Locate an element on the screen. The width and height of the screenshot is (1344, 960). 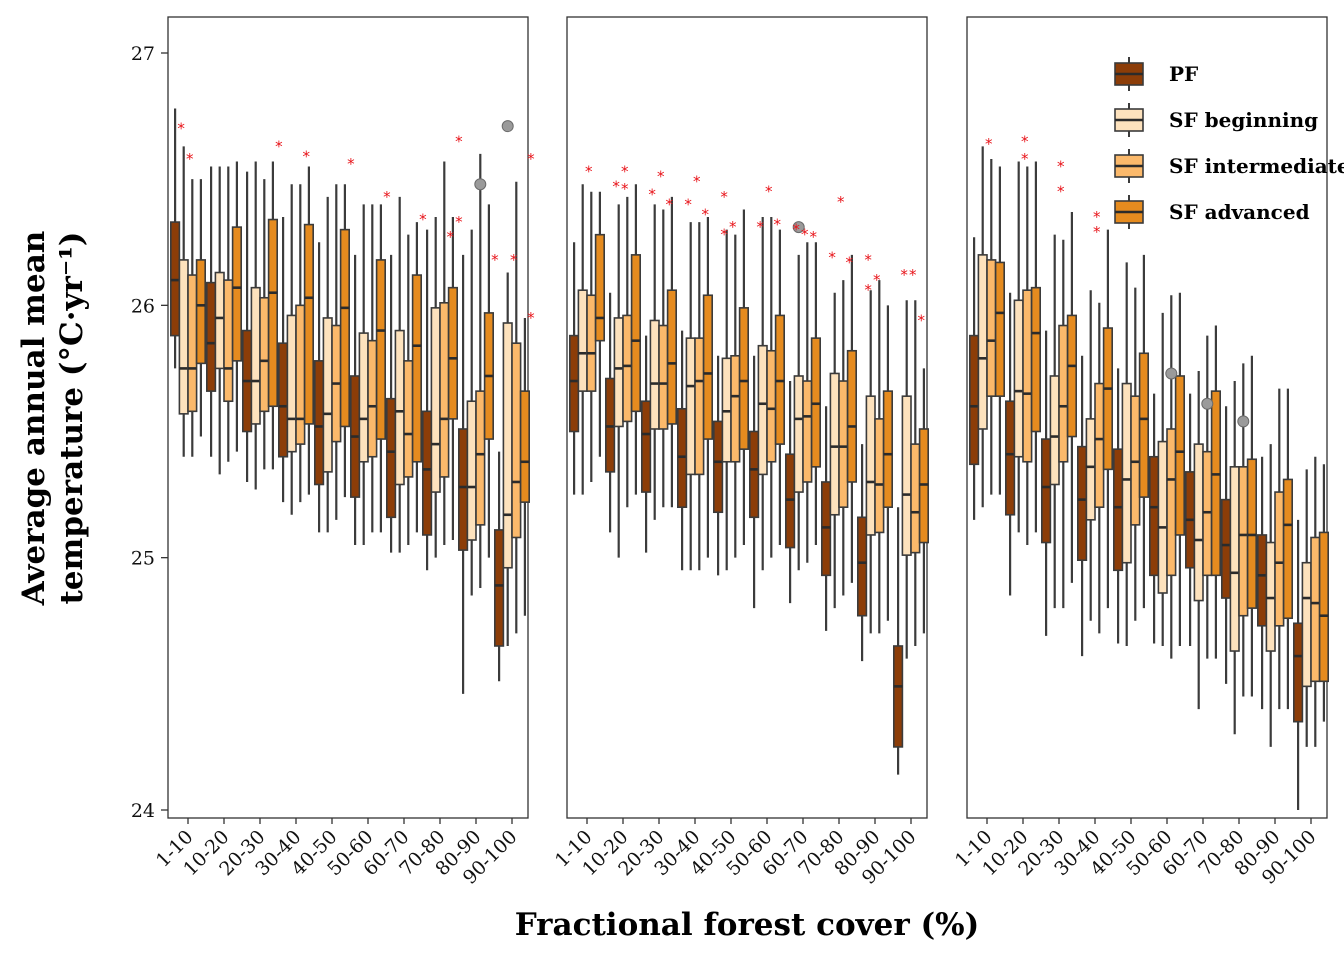
box-10-20-pf is located at coordinates (610, 412).